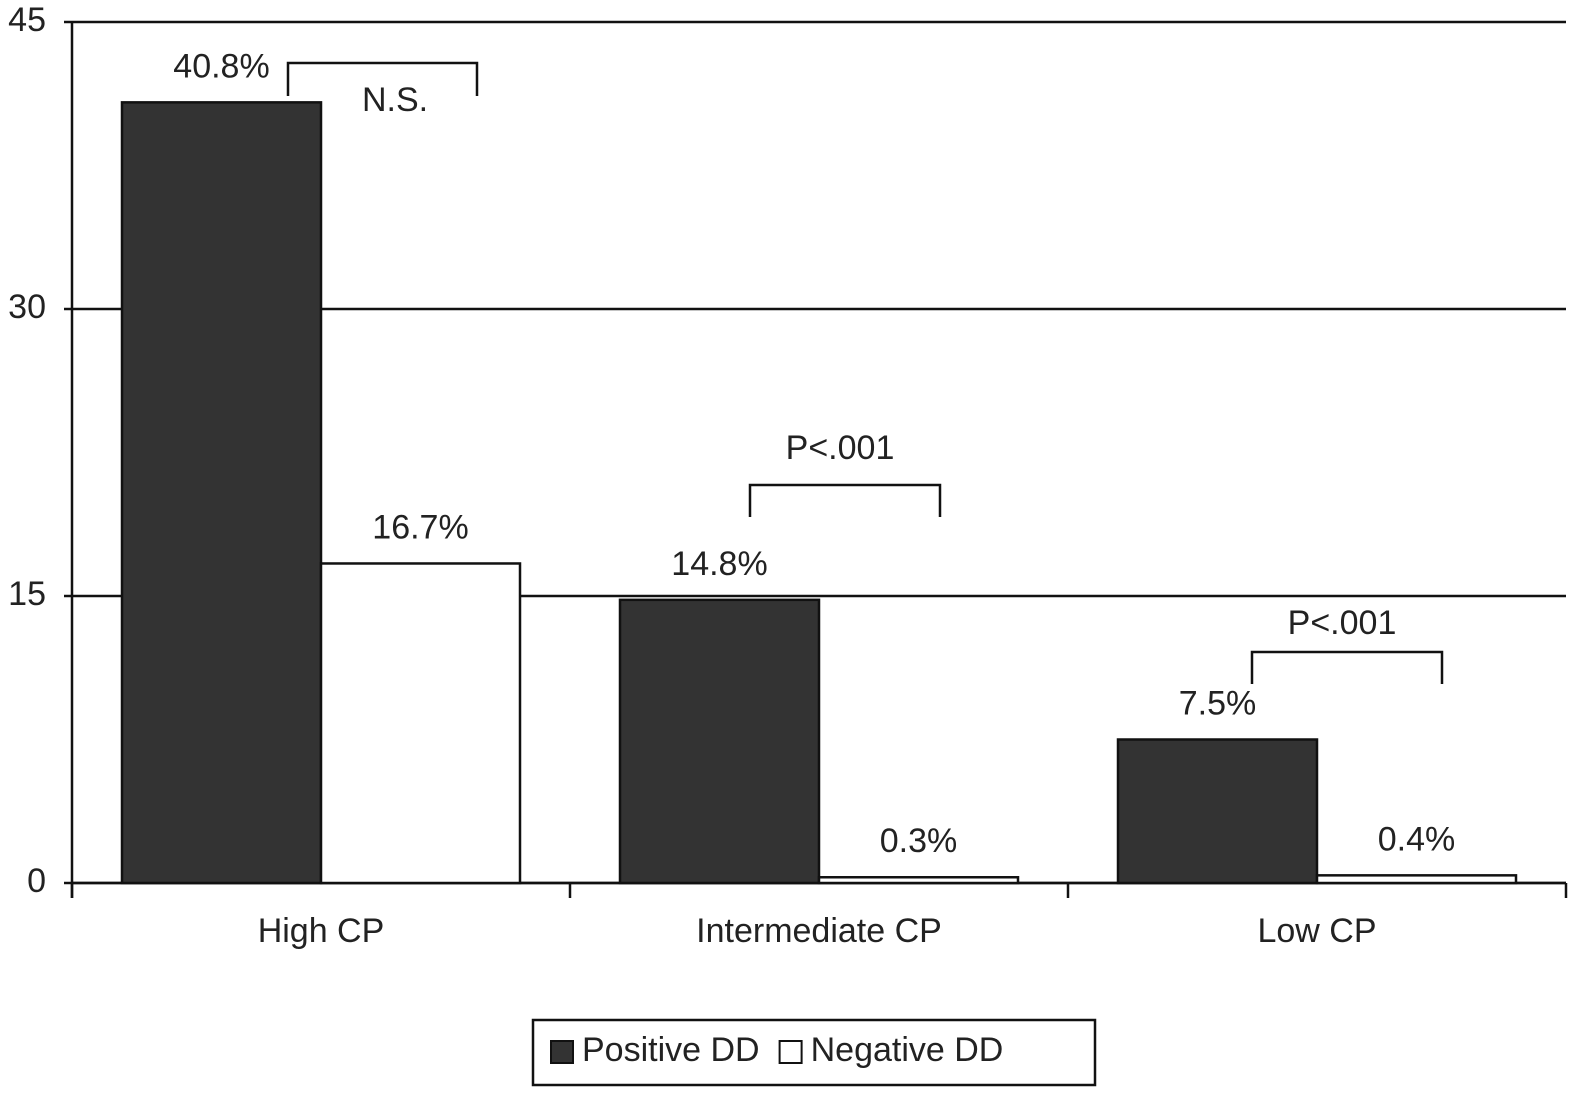 The height and width of the screenshot is (1093, 1576). I want to click on y-tick-label: 0, so click(36, 881).